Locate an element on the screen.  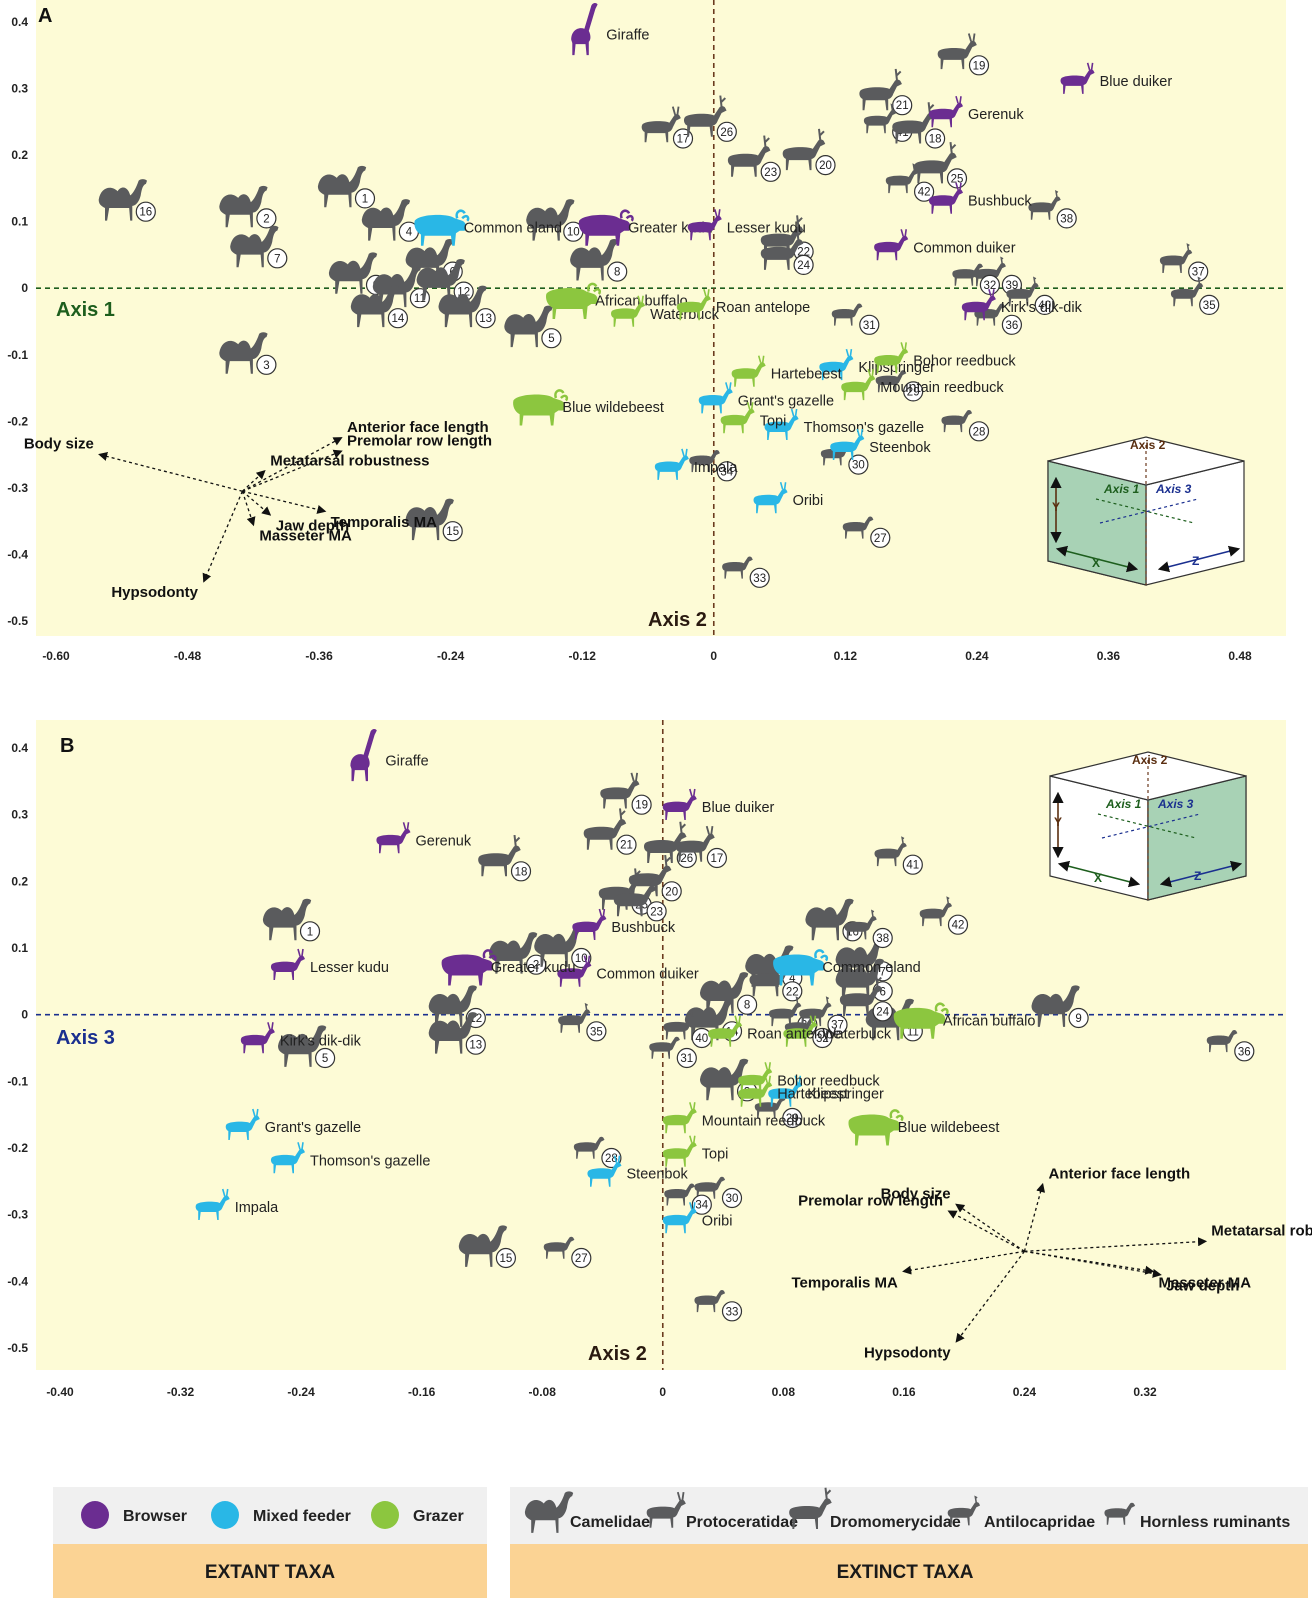
x-tick-label: 0.32 is located at coordinates (1145, 1392).